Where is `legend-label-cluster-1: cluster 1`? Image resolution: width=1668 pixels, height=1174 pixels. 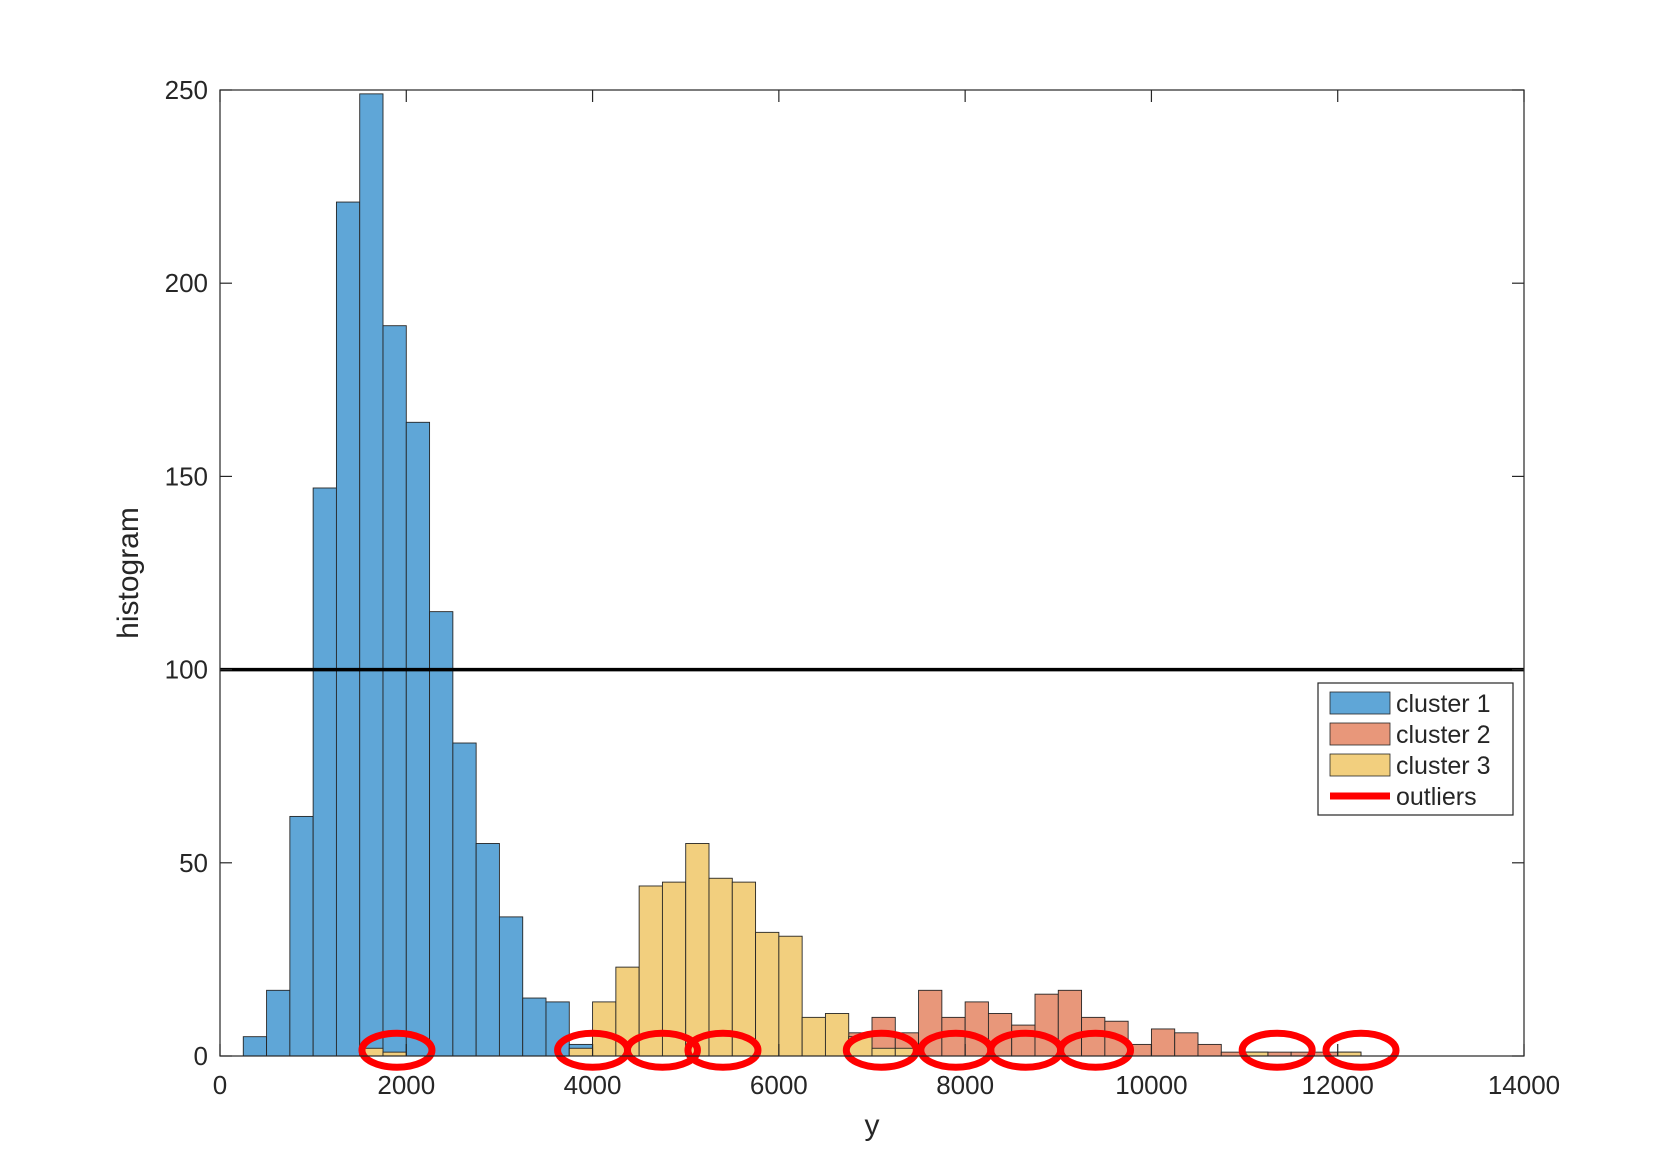 legend-label-cluster-1: cluster 1 is located at coordinates (1443, 704).